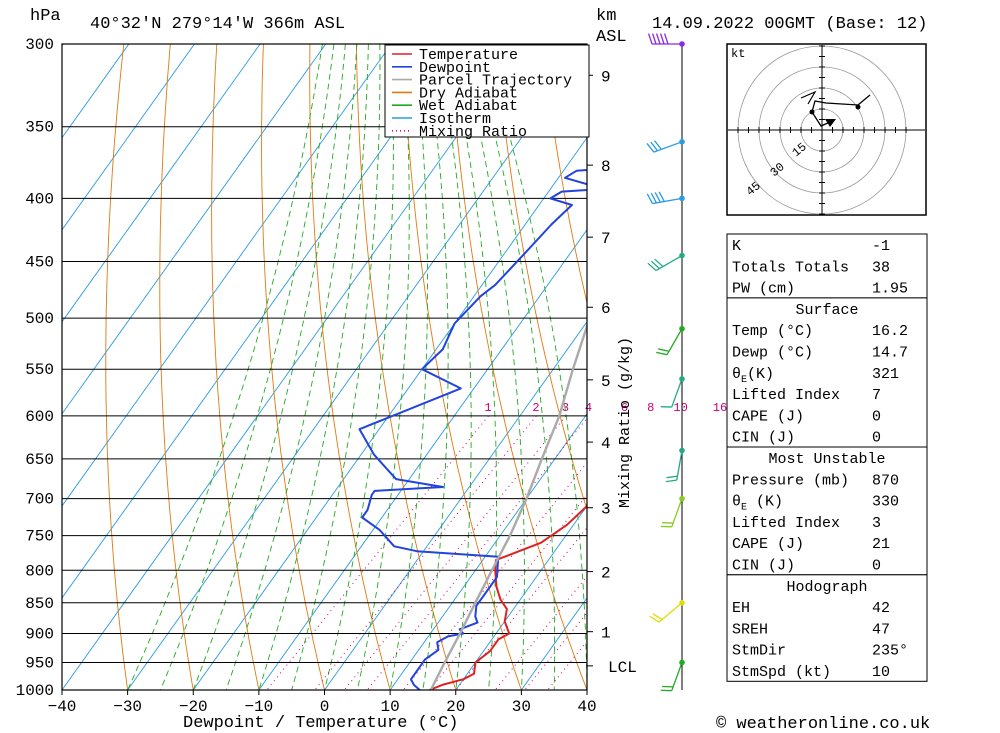 The width and height of the screenshot is (1000, 733). Describe the element at coordinates (738, 54) in the screenshot. I see `hodograph-unit: kt` at that location.